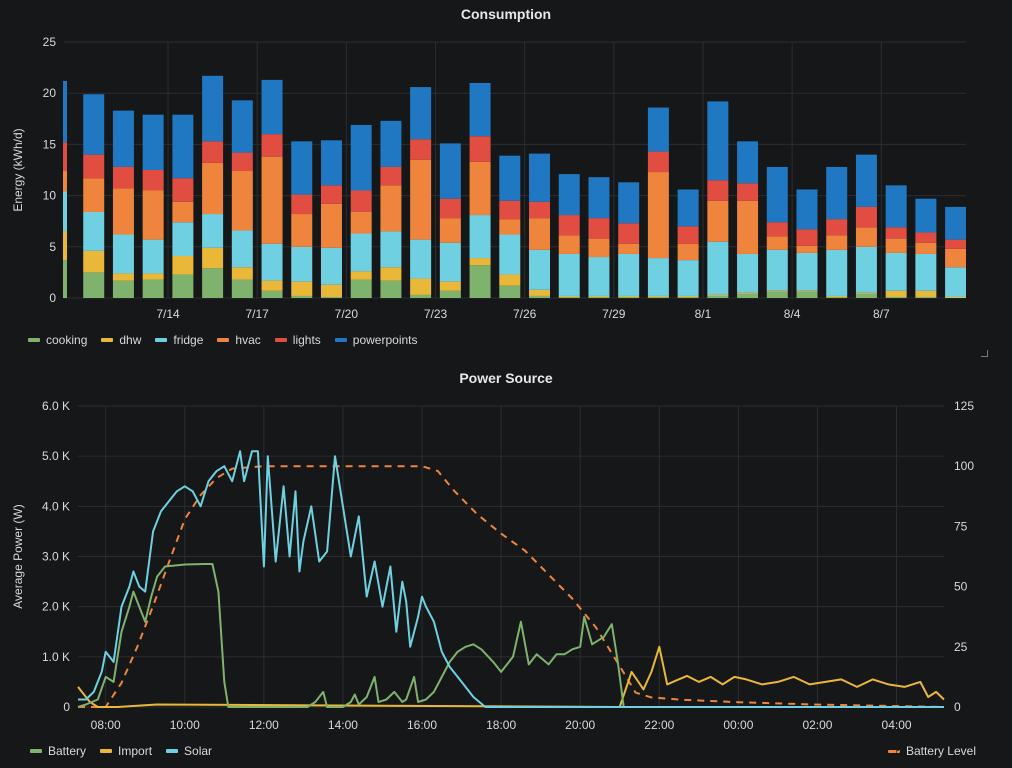 The width and height of the screenshot is (1012, 768). Describe the element at coordinates (506, 14) in the screenshot. I see `consumption-title: Consumption` at that location.